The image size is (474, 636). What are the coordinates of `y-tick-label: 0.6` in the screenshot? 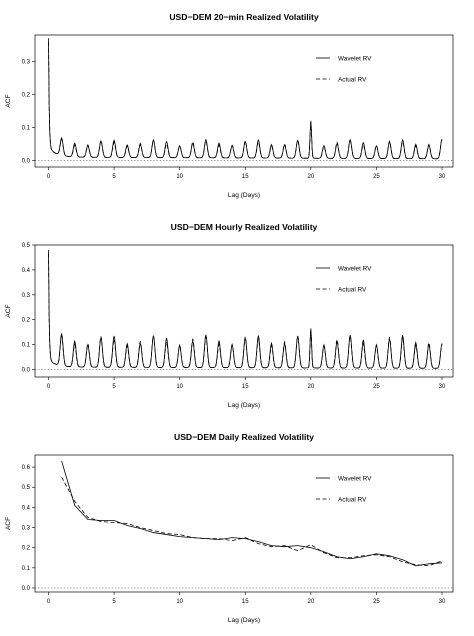 It's located at (26, 468).